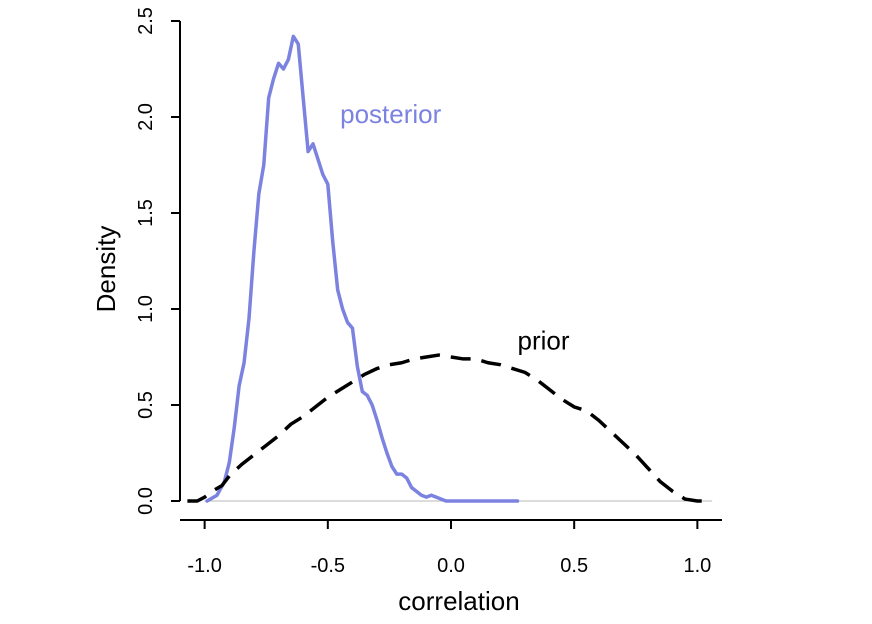 The width and height of the screenshot is (872, 624). I want to click on y-tick-label: 2.0, so click(146, 117).